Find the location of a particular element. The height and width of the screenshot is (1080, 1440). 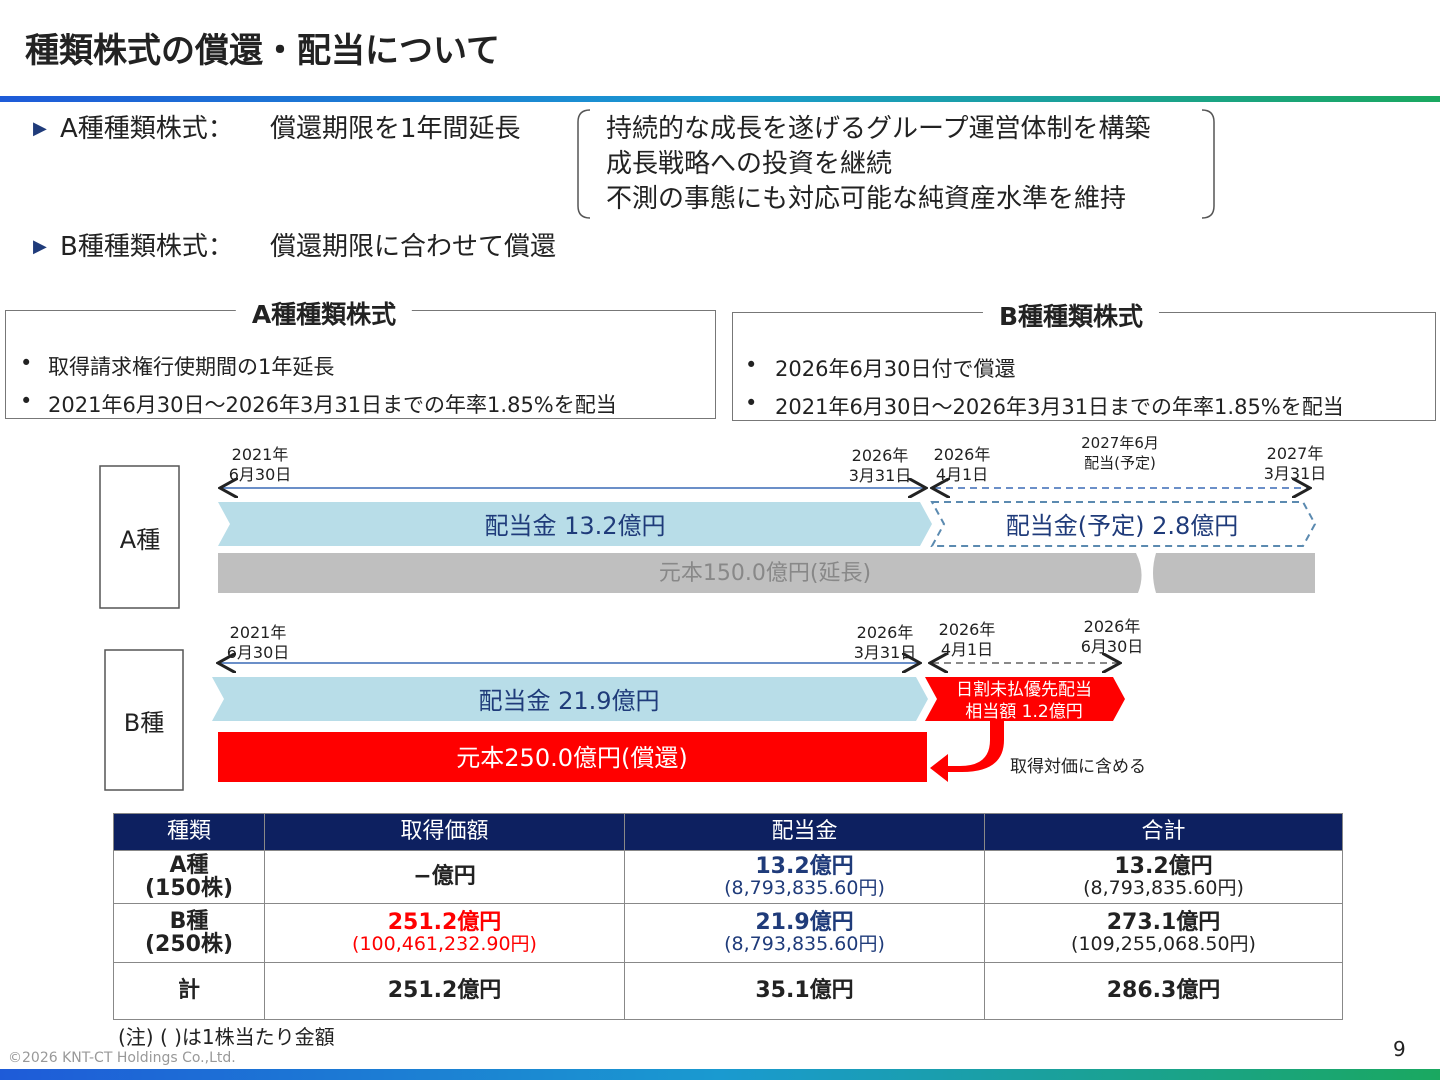

cell-sub: (109,255,068.50円) is located at coordinates (1163, 943).